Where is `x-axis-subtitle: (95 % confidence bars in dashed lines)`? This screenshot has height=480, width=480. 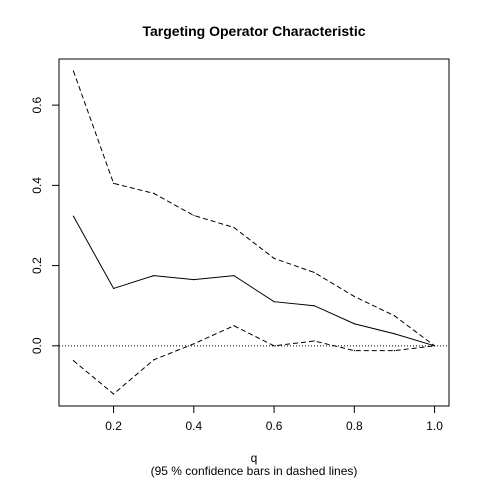
x-axis-subtitle: (95 % confidence bars in dashed lines) is located at coordinates (254, 471).